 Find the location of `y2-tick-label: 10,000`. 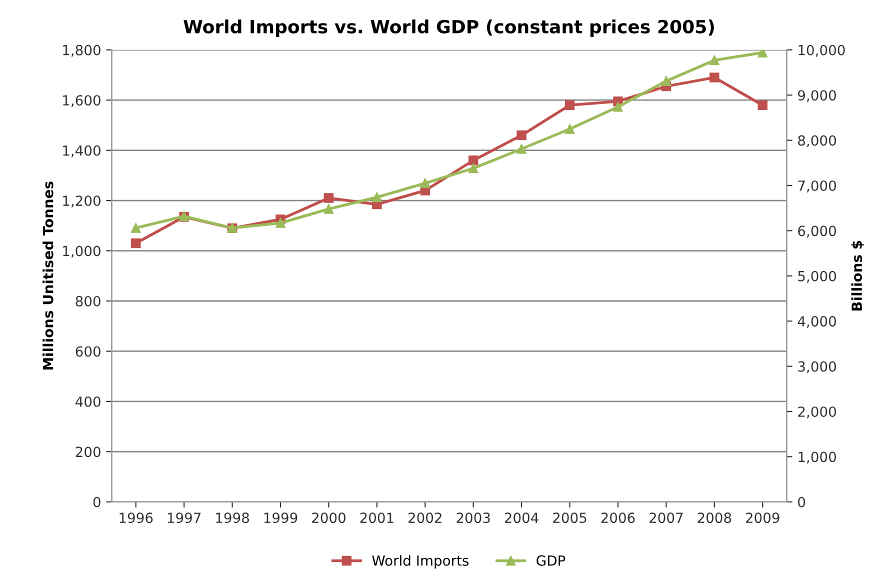

y2-tick-label: 10,000 is located at coordinates (821, 50).